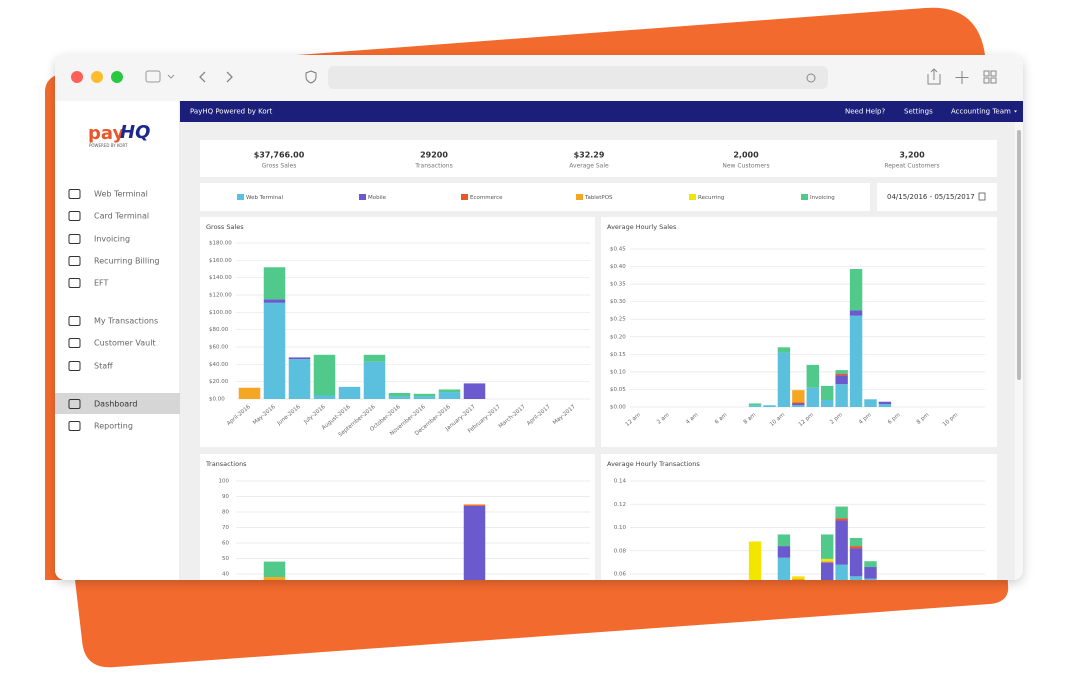 This screenshot has height=673, width=1080. What do you see at coordinates (962, 77) in the screenshot?
I see `new-tab-button` at bounding box center [962, 77].